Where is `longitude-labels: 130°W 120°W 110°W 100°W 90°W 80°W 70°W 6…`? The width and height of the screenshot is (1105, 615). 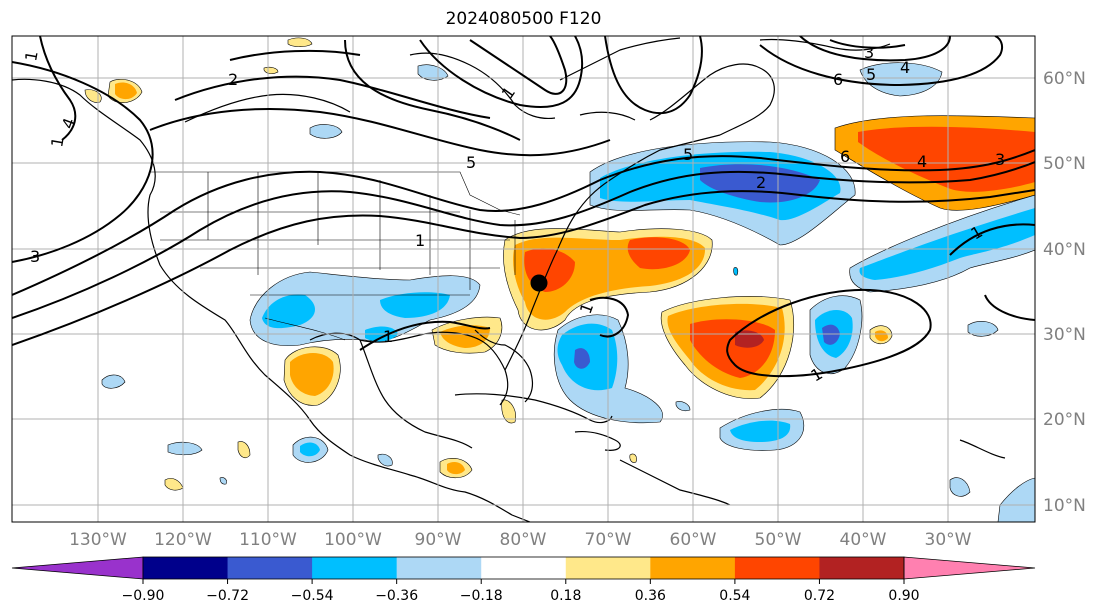
longitude-labels: 130°W 120°W 110°W 100°W 90°W 80°W 70°W 6… is located at coordinates (520, 540).